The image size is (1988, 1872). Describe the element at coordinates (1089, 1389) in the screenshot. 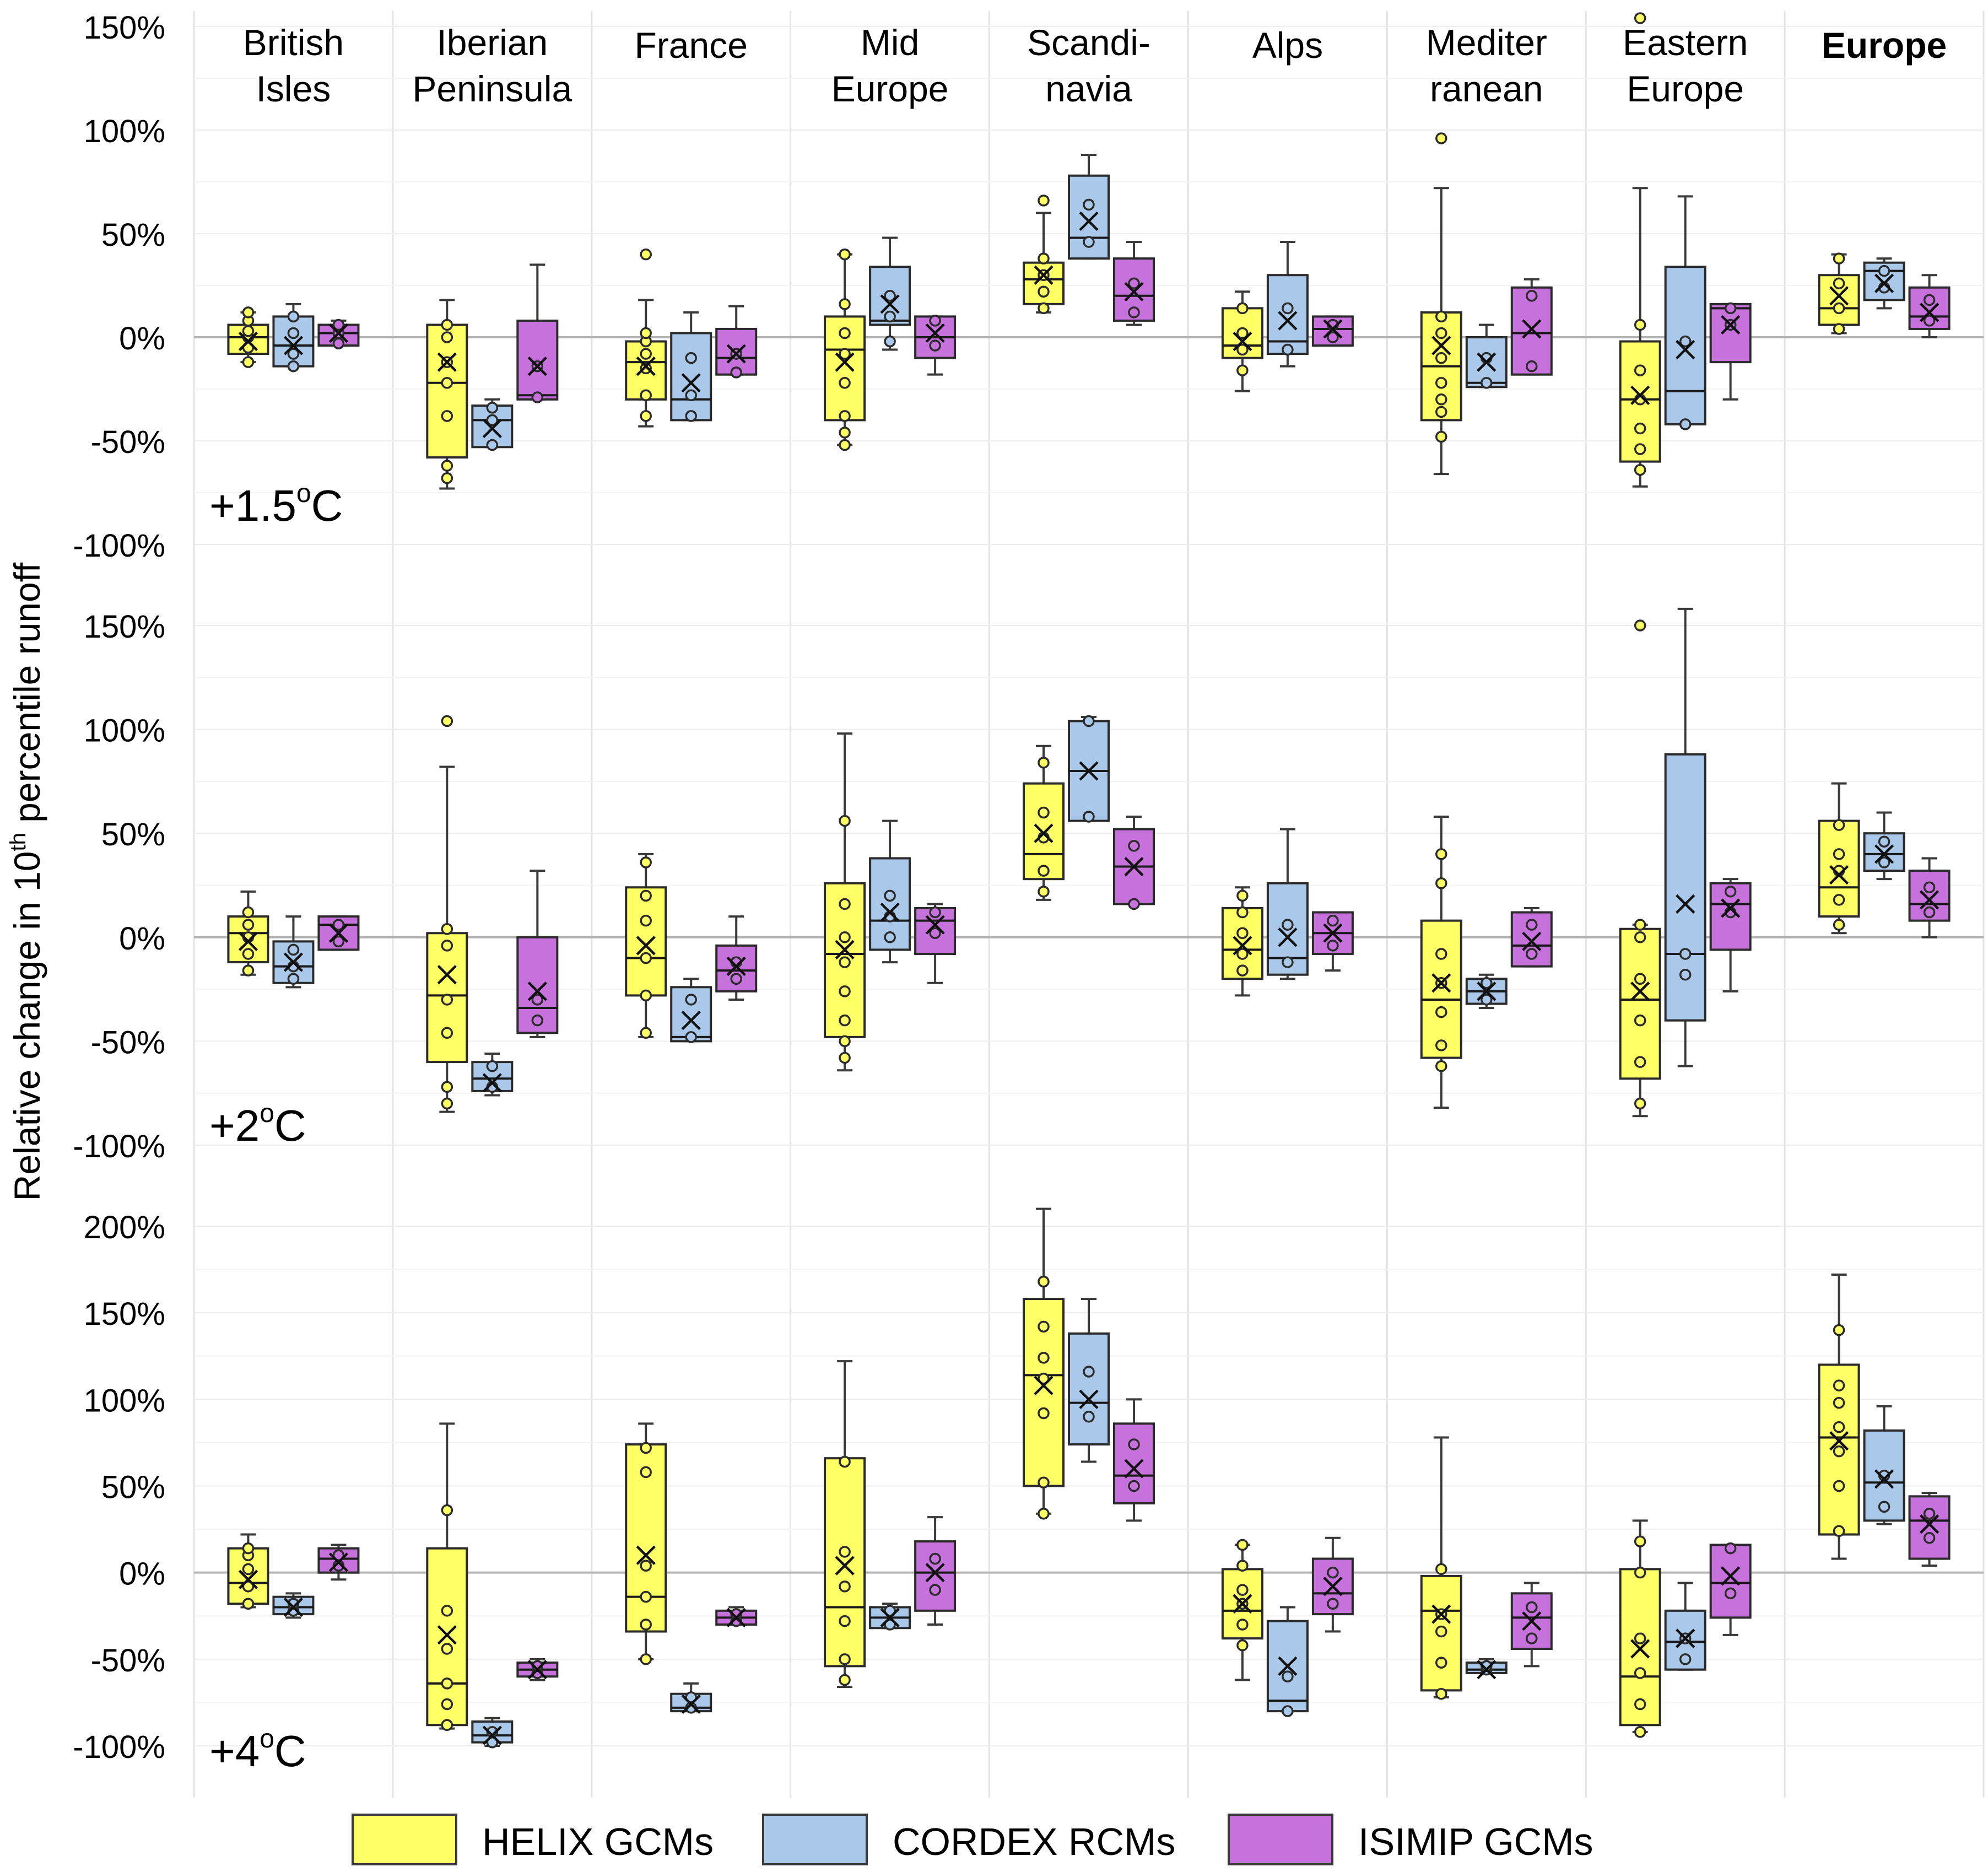

I see `box-scandinavia-cordex` at that location.